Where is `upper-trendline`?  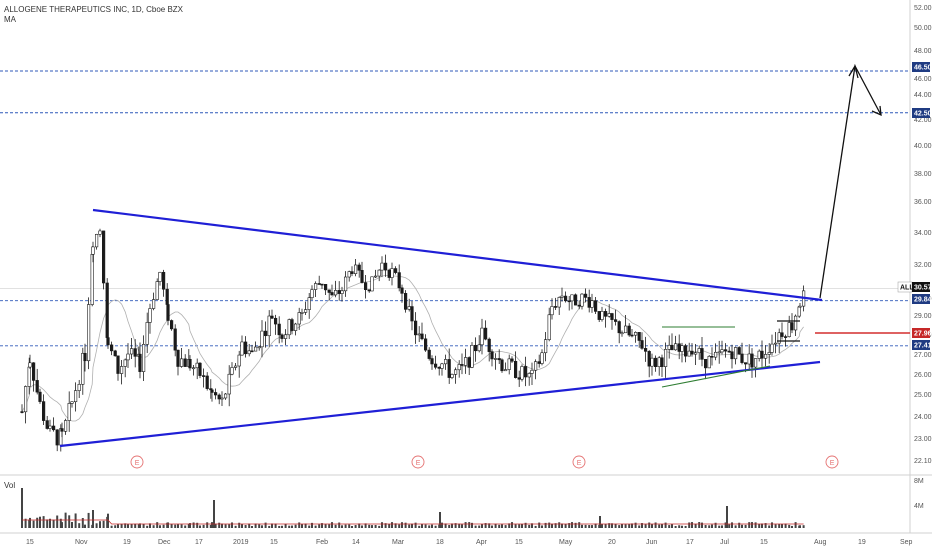
upper-trendline is located at coordinates (457, 255).